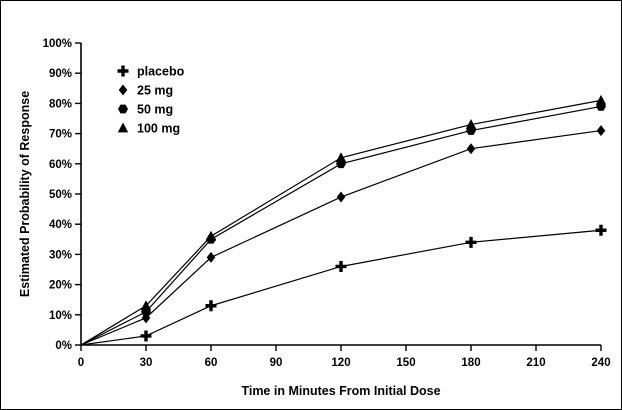 Image resolution: width=622 pixels, height=410 pixels. I want to click on x-tick-label: 240, so click(600, 363).